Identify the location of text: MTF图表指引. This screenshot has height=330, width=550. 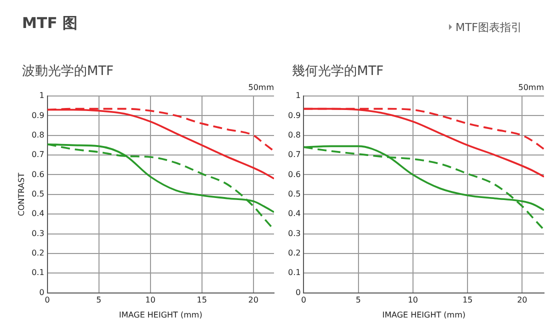
(488, 27).